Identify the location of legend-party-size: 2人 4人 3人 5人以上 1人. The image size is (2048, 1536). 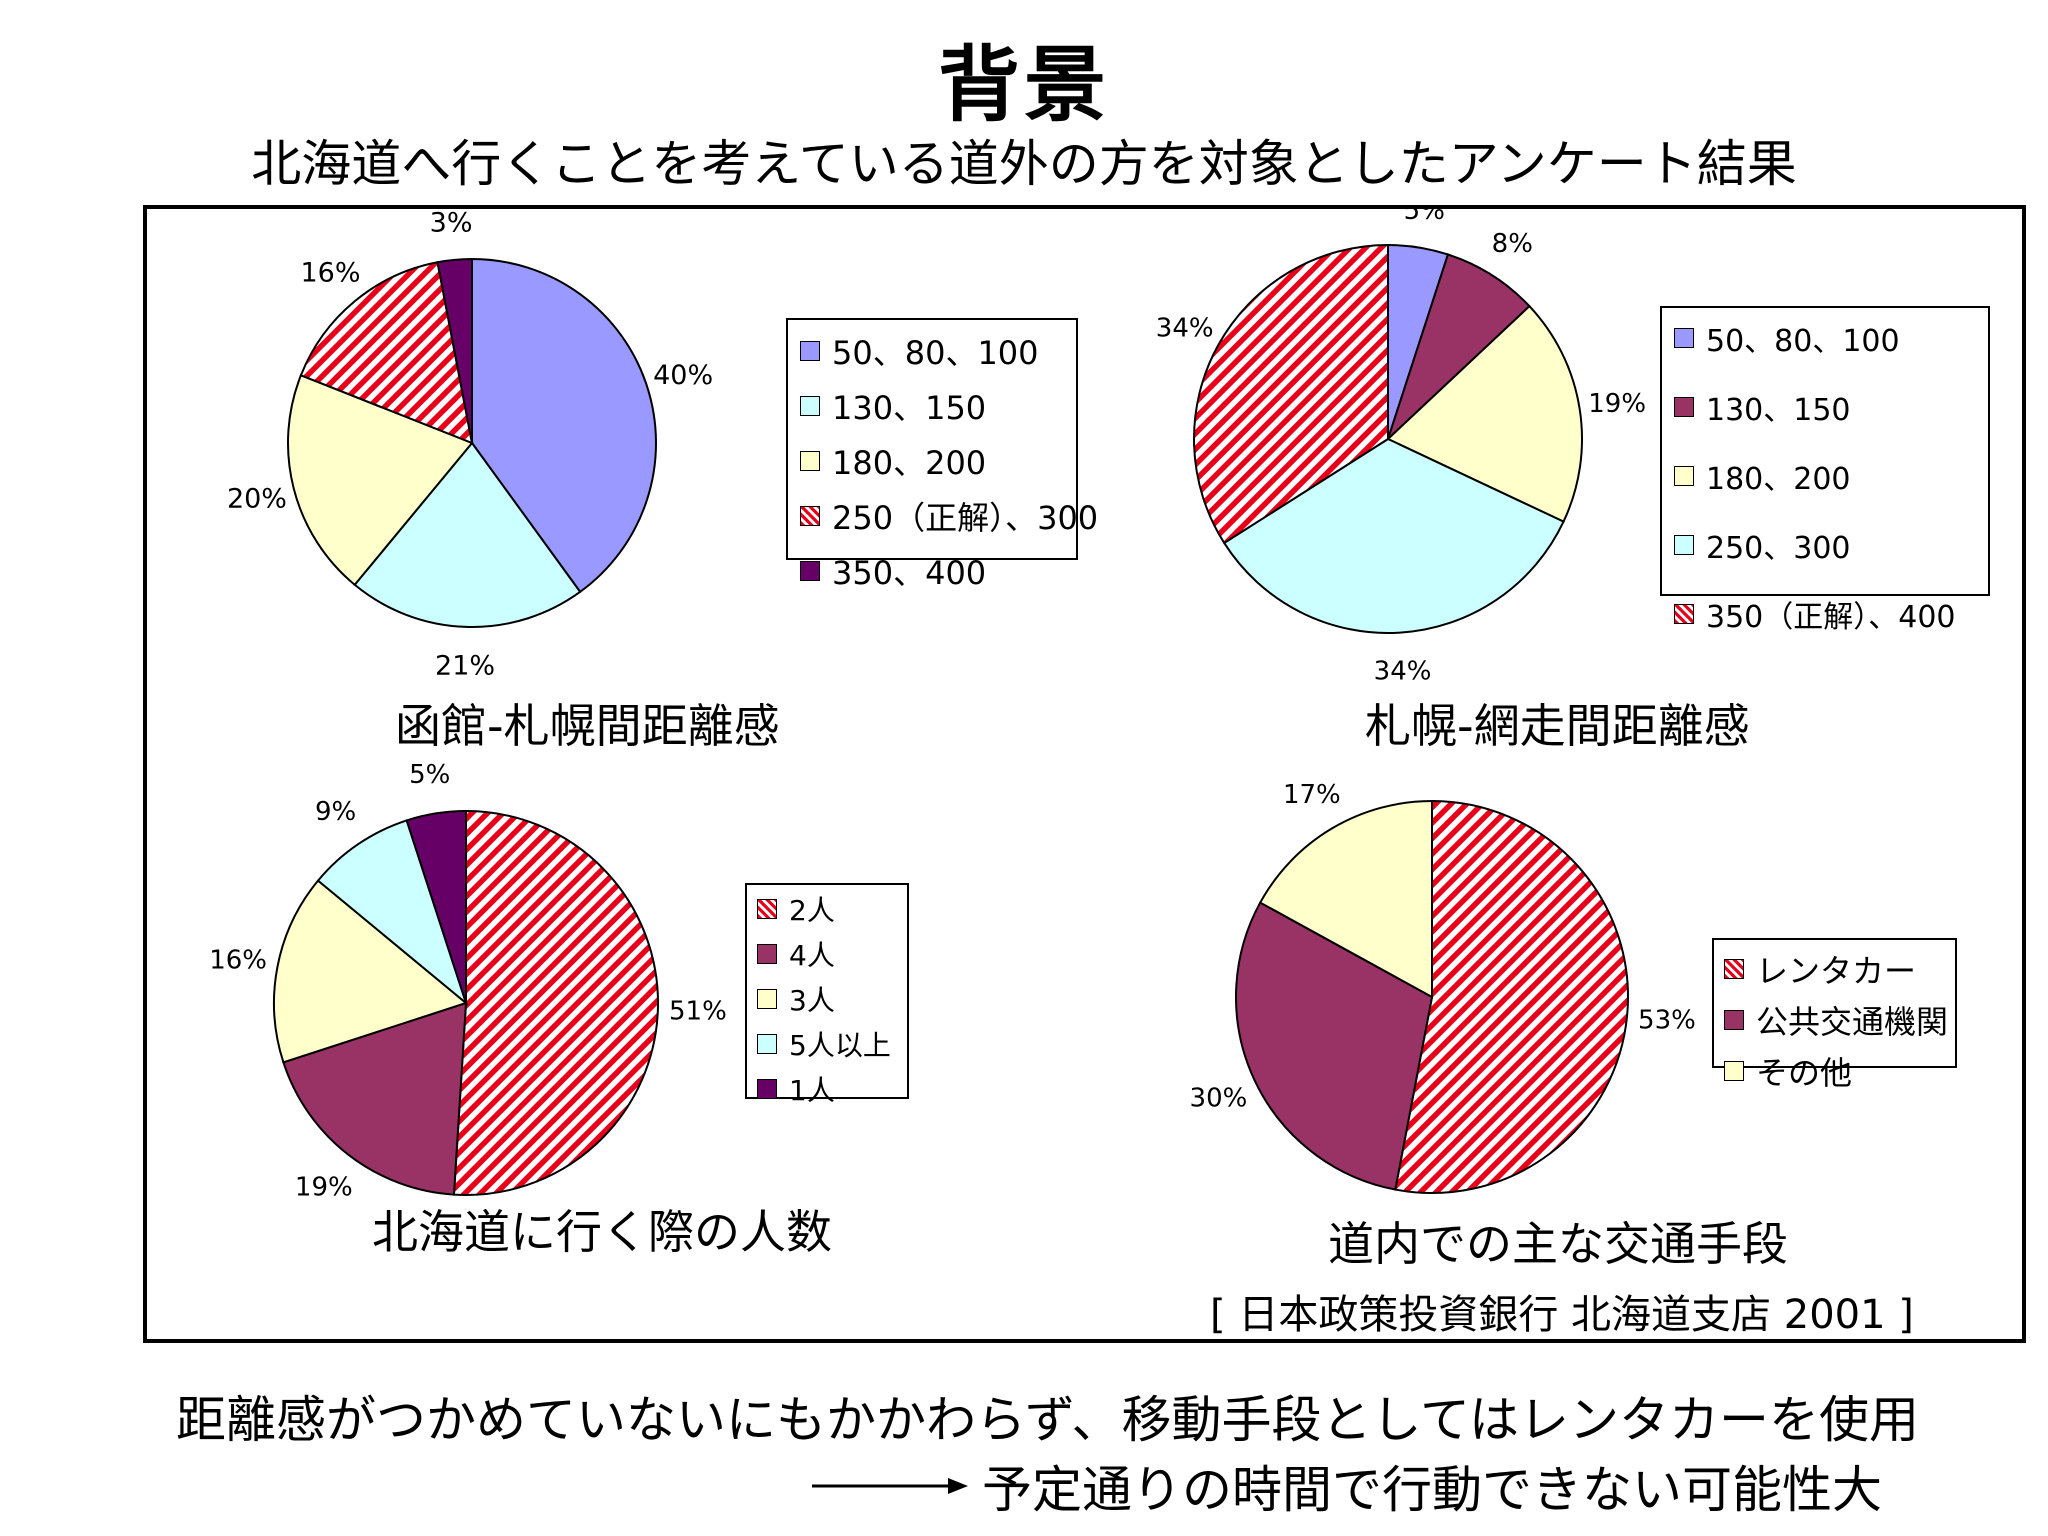
(827, 995).